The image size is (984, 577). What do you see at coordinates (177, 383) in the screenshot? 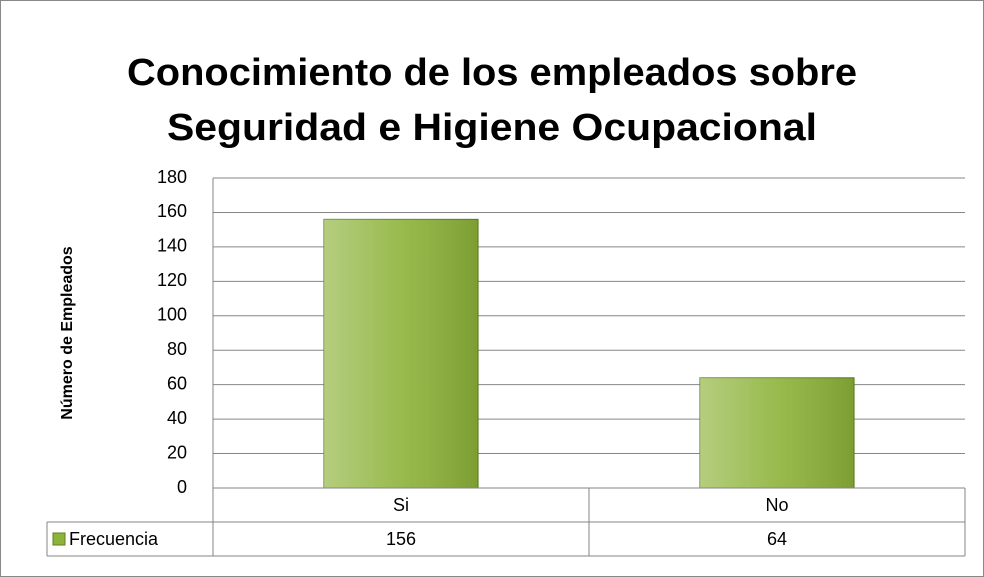
I see `y-tick-label: 60` at bounding box center [177, 383].